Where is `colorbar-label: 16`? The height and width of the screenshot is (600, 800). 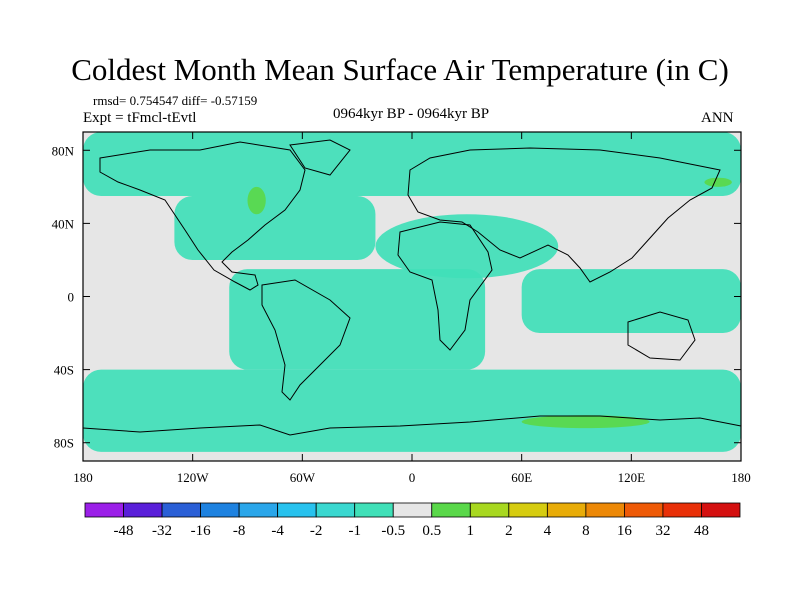
colorbar-label: 16 is located at coordinates (625, 531).